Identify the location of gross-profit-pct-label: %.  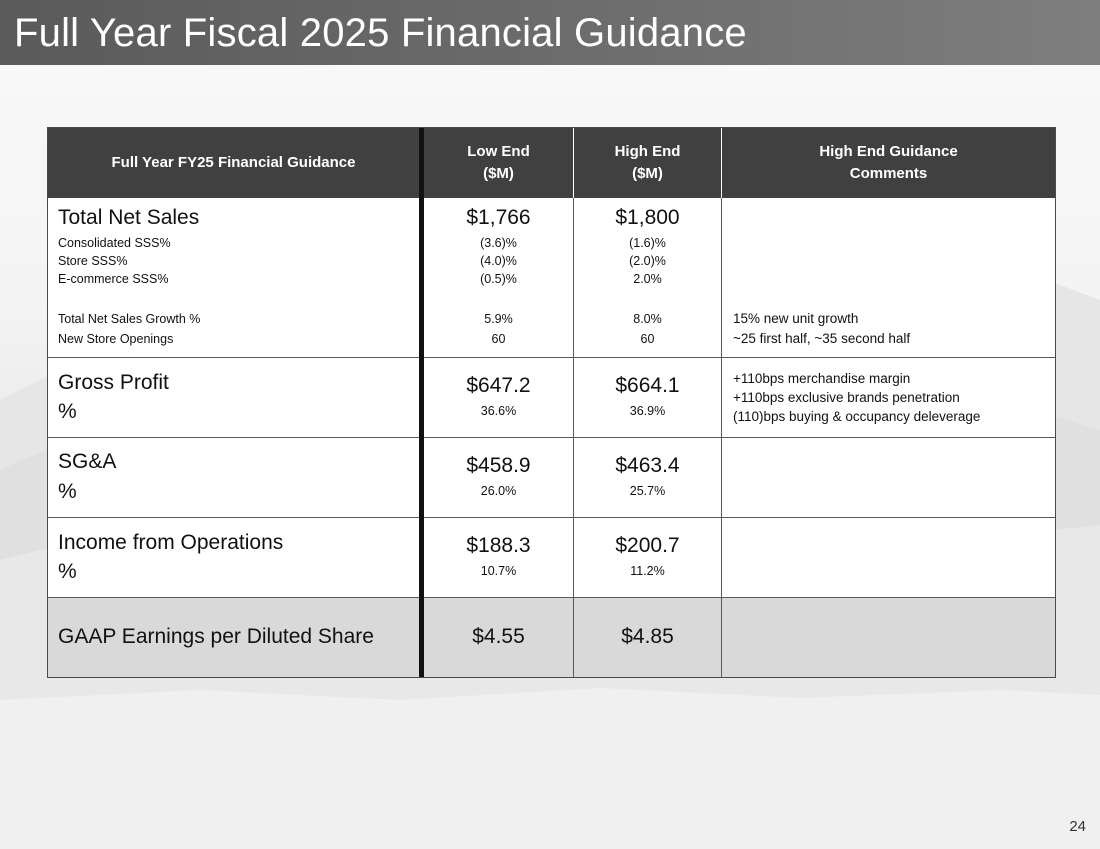
(67, 411).